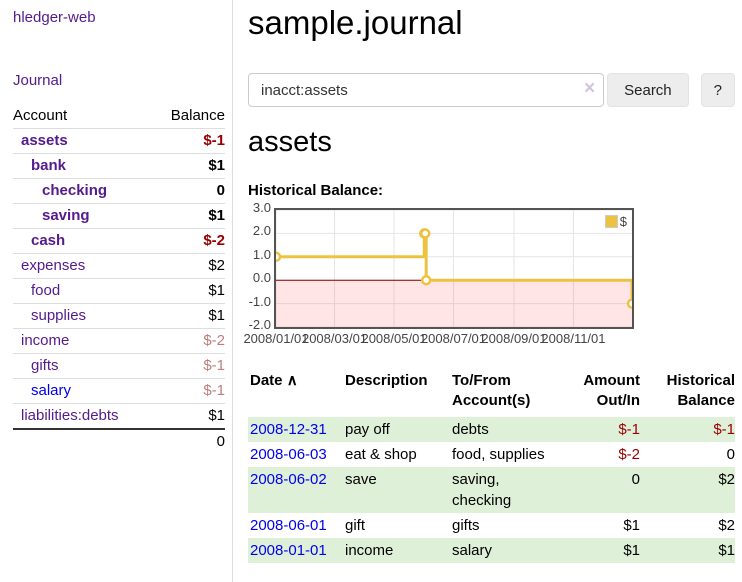 This screenshot has height=582, width=742. I want to click on chart-legend: $, so click(615, 221).